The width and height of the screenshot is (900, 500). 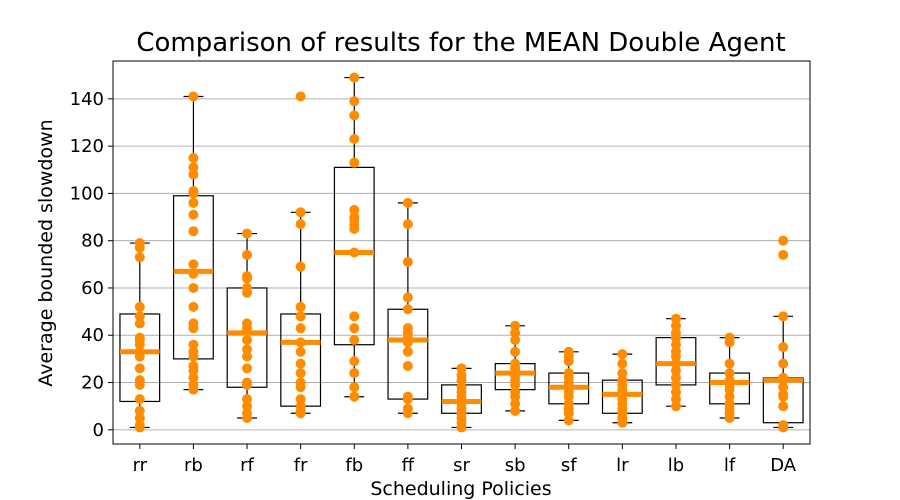 I want to click on y-tick-label: 40, so click(x=92, y=335).